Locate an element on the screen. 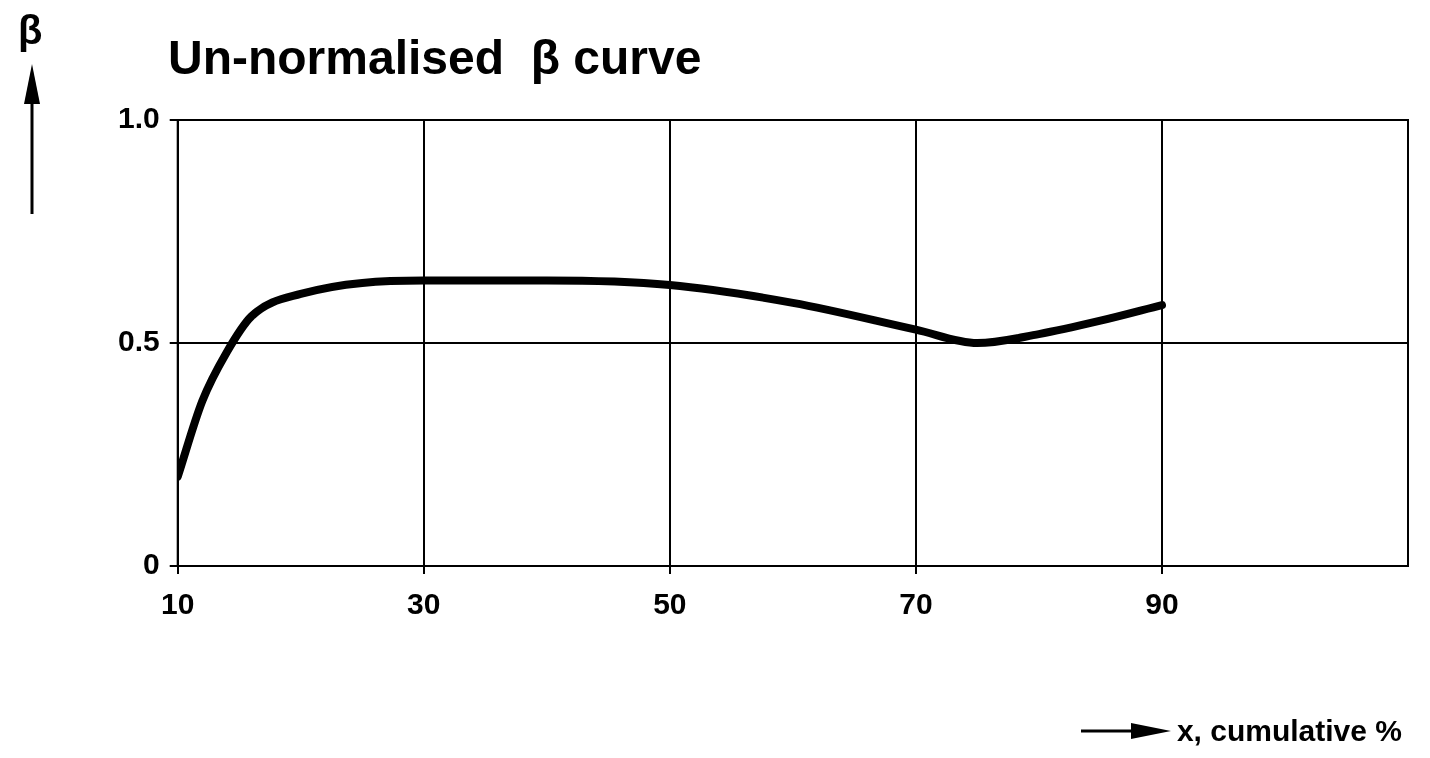 The height and width of the screenshot is (758, 1430). y-tick-label: 0 is located at coordinates (151, 564).